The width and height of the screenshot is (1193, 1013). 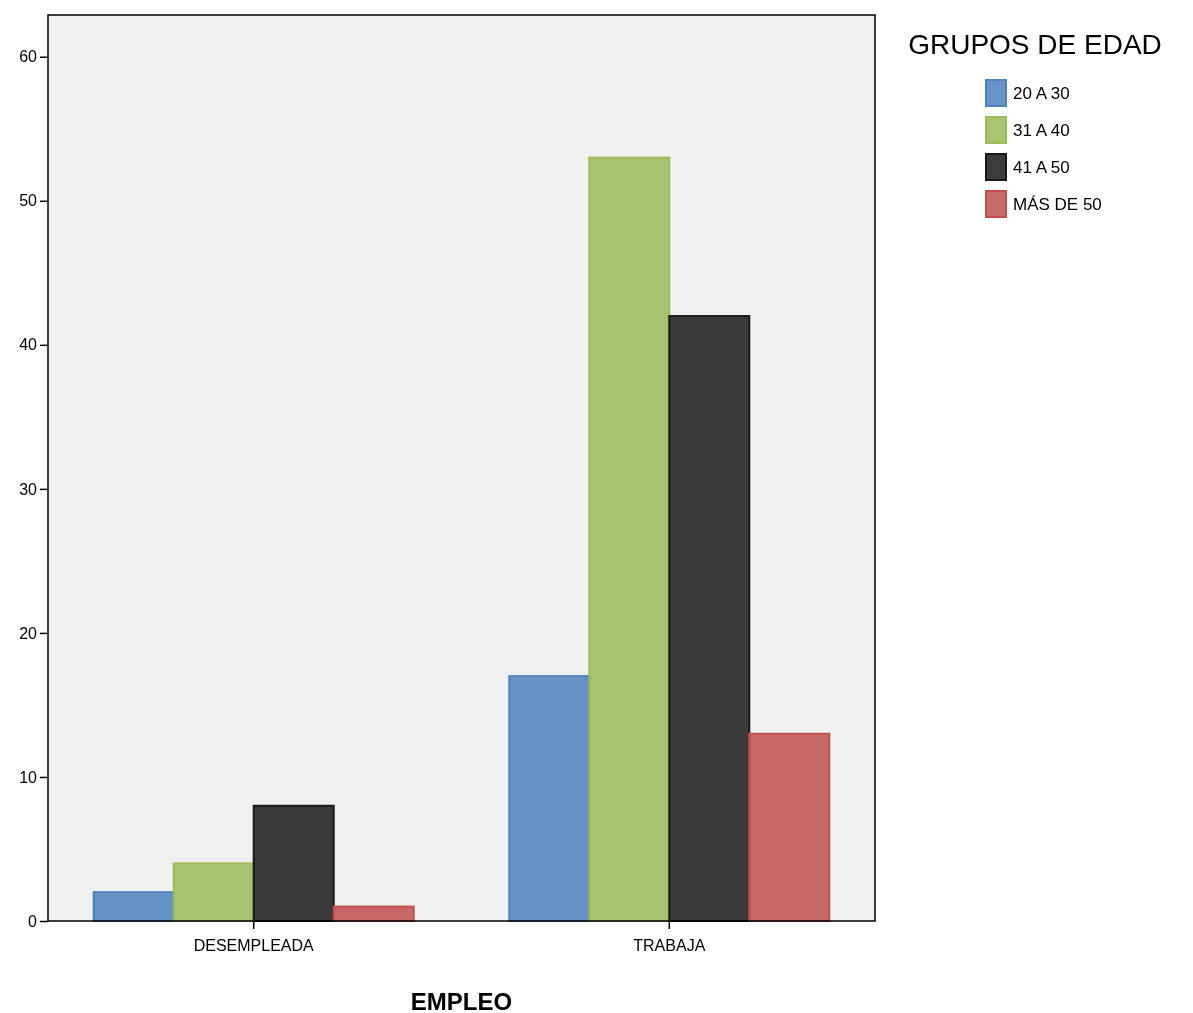 I want to click on y-tick-label: 60, so click(x=28, y=57).